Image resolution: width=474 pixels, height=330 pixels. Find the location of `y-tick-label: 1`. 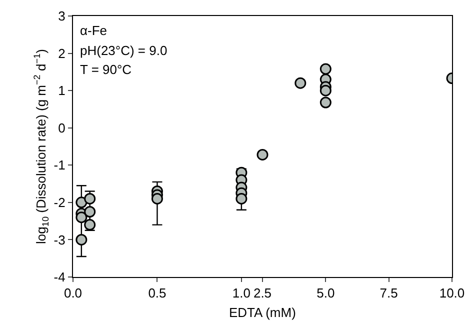

y-tick-label: 1 is located at coordinates (62, 90).